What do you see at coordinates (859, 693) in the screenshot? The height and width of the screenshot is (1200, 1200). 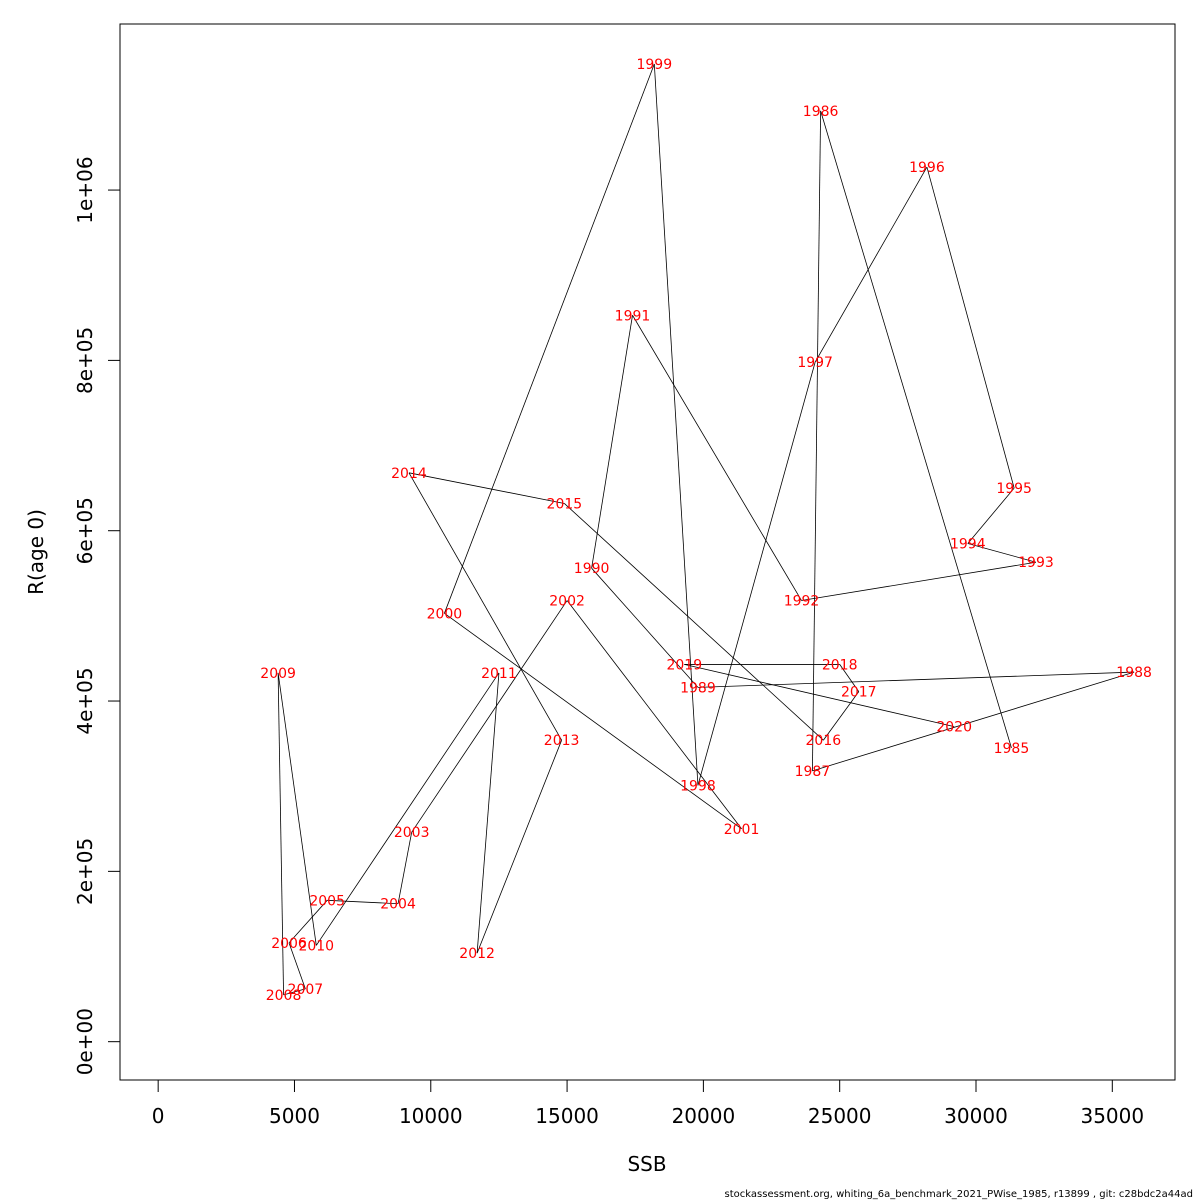 I see `year-label: 2017` at bounding box center [859, 693].